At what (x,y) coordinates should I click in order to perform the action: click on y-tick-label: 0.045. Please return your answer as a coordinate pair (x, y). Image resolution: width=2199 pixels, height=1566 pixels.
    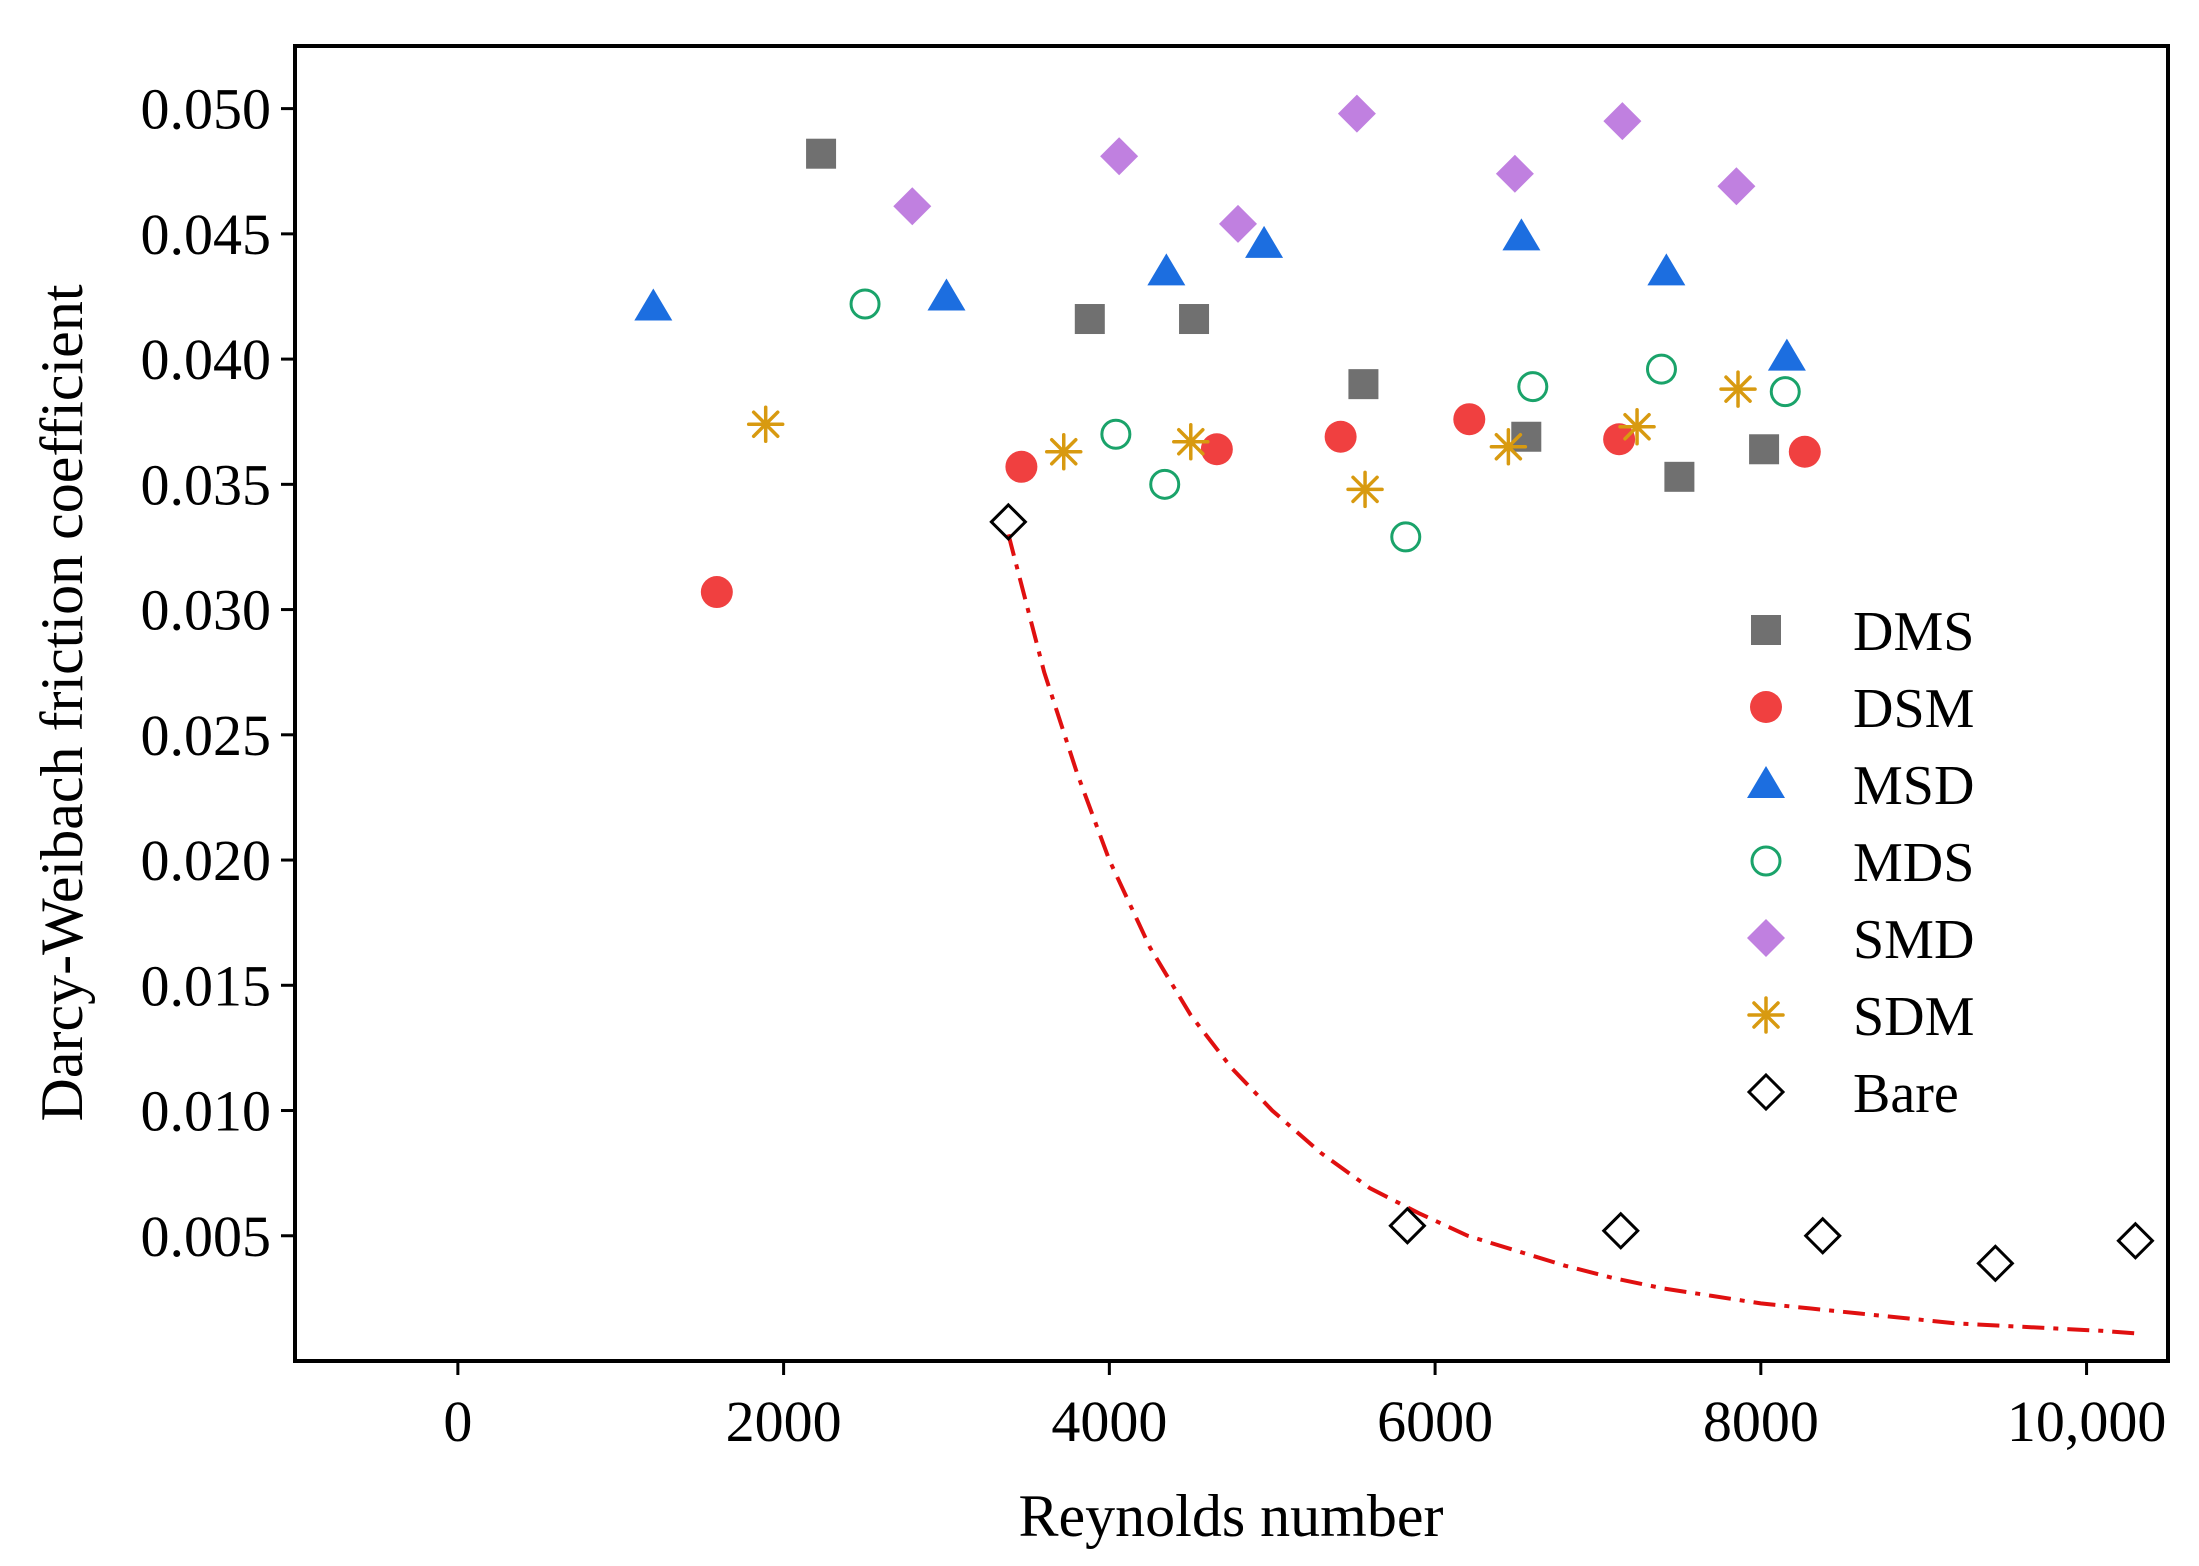
    Looking at the image, I should click on (206, 234).